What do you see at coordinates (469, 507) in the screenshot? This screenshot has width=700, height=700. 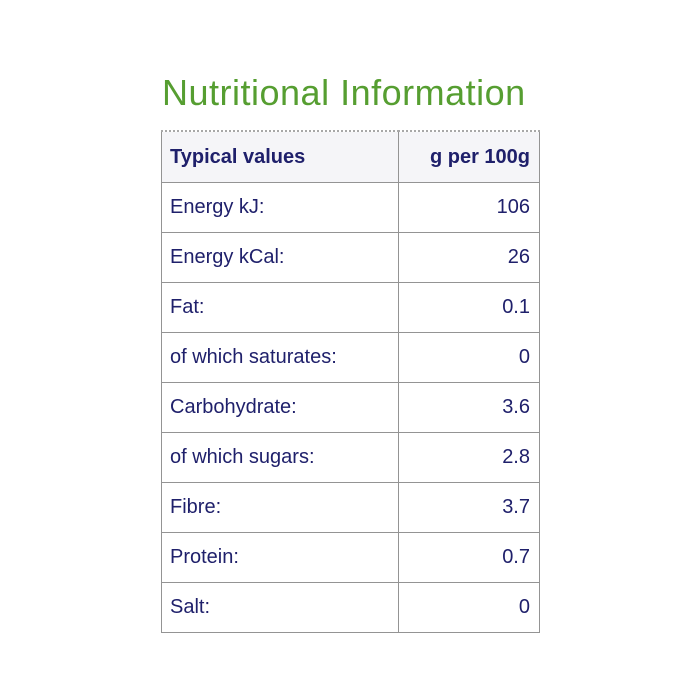 I see `nutrient-value: 3.7` at bounding box center [469, 507].